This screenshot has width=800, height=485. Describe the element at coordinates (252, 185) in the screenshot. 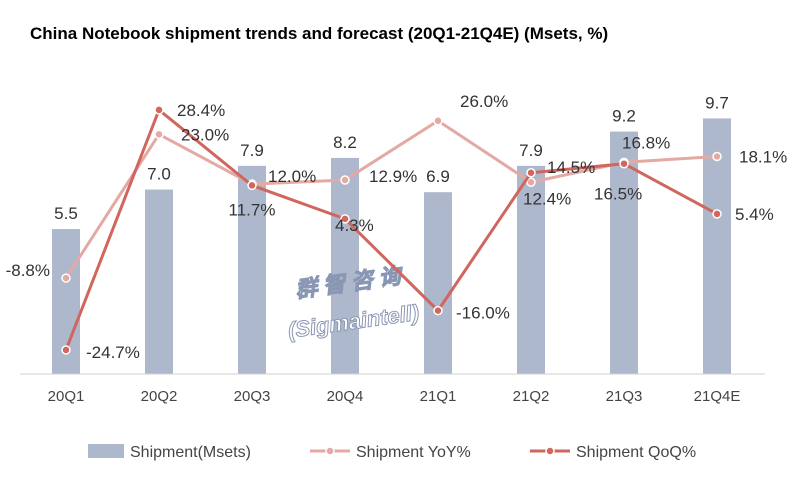

I see `qoq-point-20Q3` at that location.